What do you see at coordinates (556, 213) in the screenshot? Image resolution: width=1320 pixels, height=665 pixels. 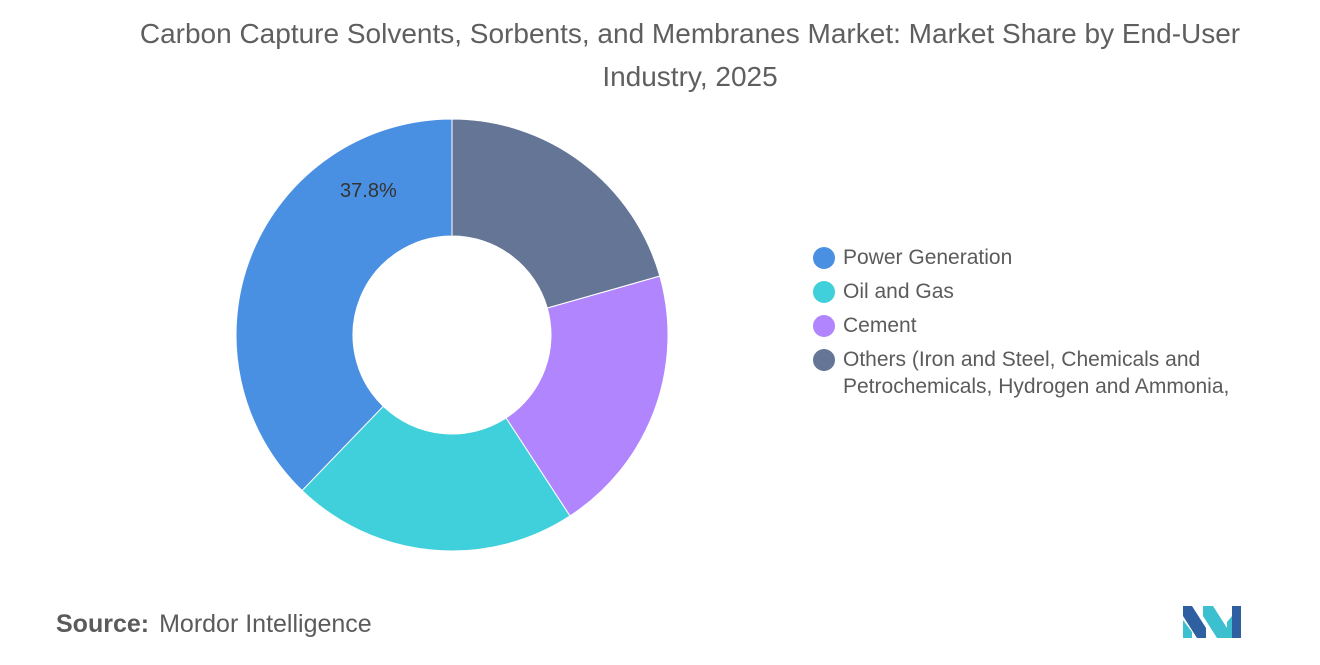 I see `slice-others` at bounding box center [556, 213].